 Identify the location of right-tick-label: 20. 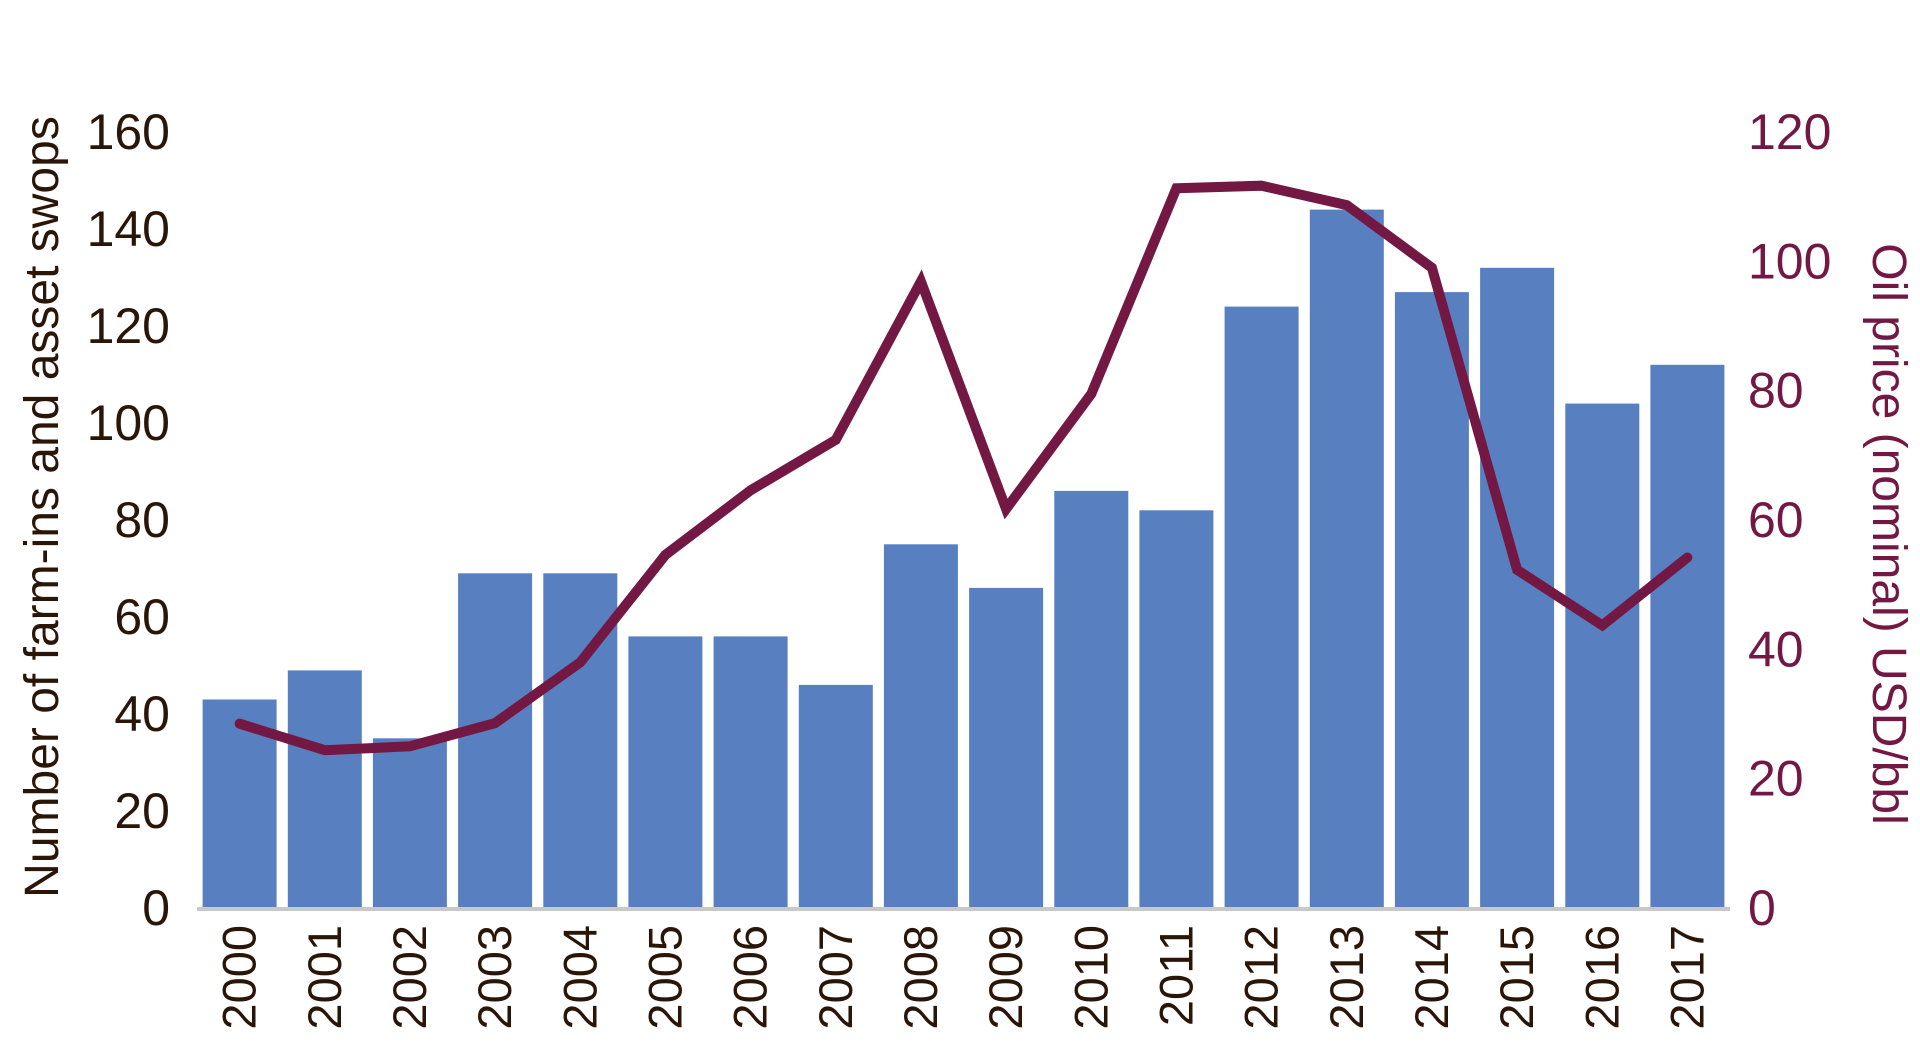
(1776, 779).